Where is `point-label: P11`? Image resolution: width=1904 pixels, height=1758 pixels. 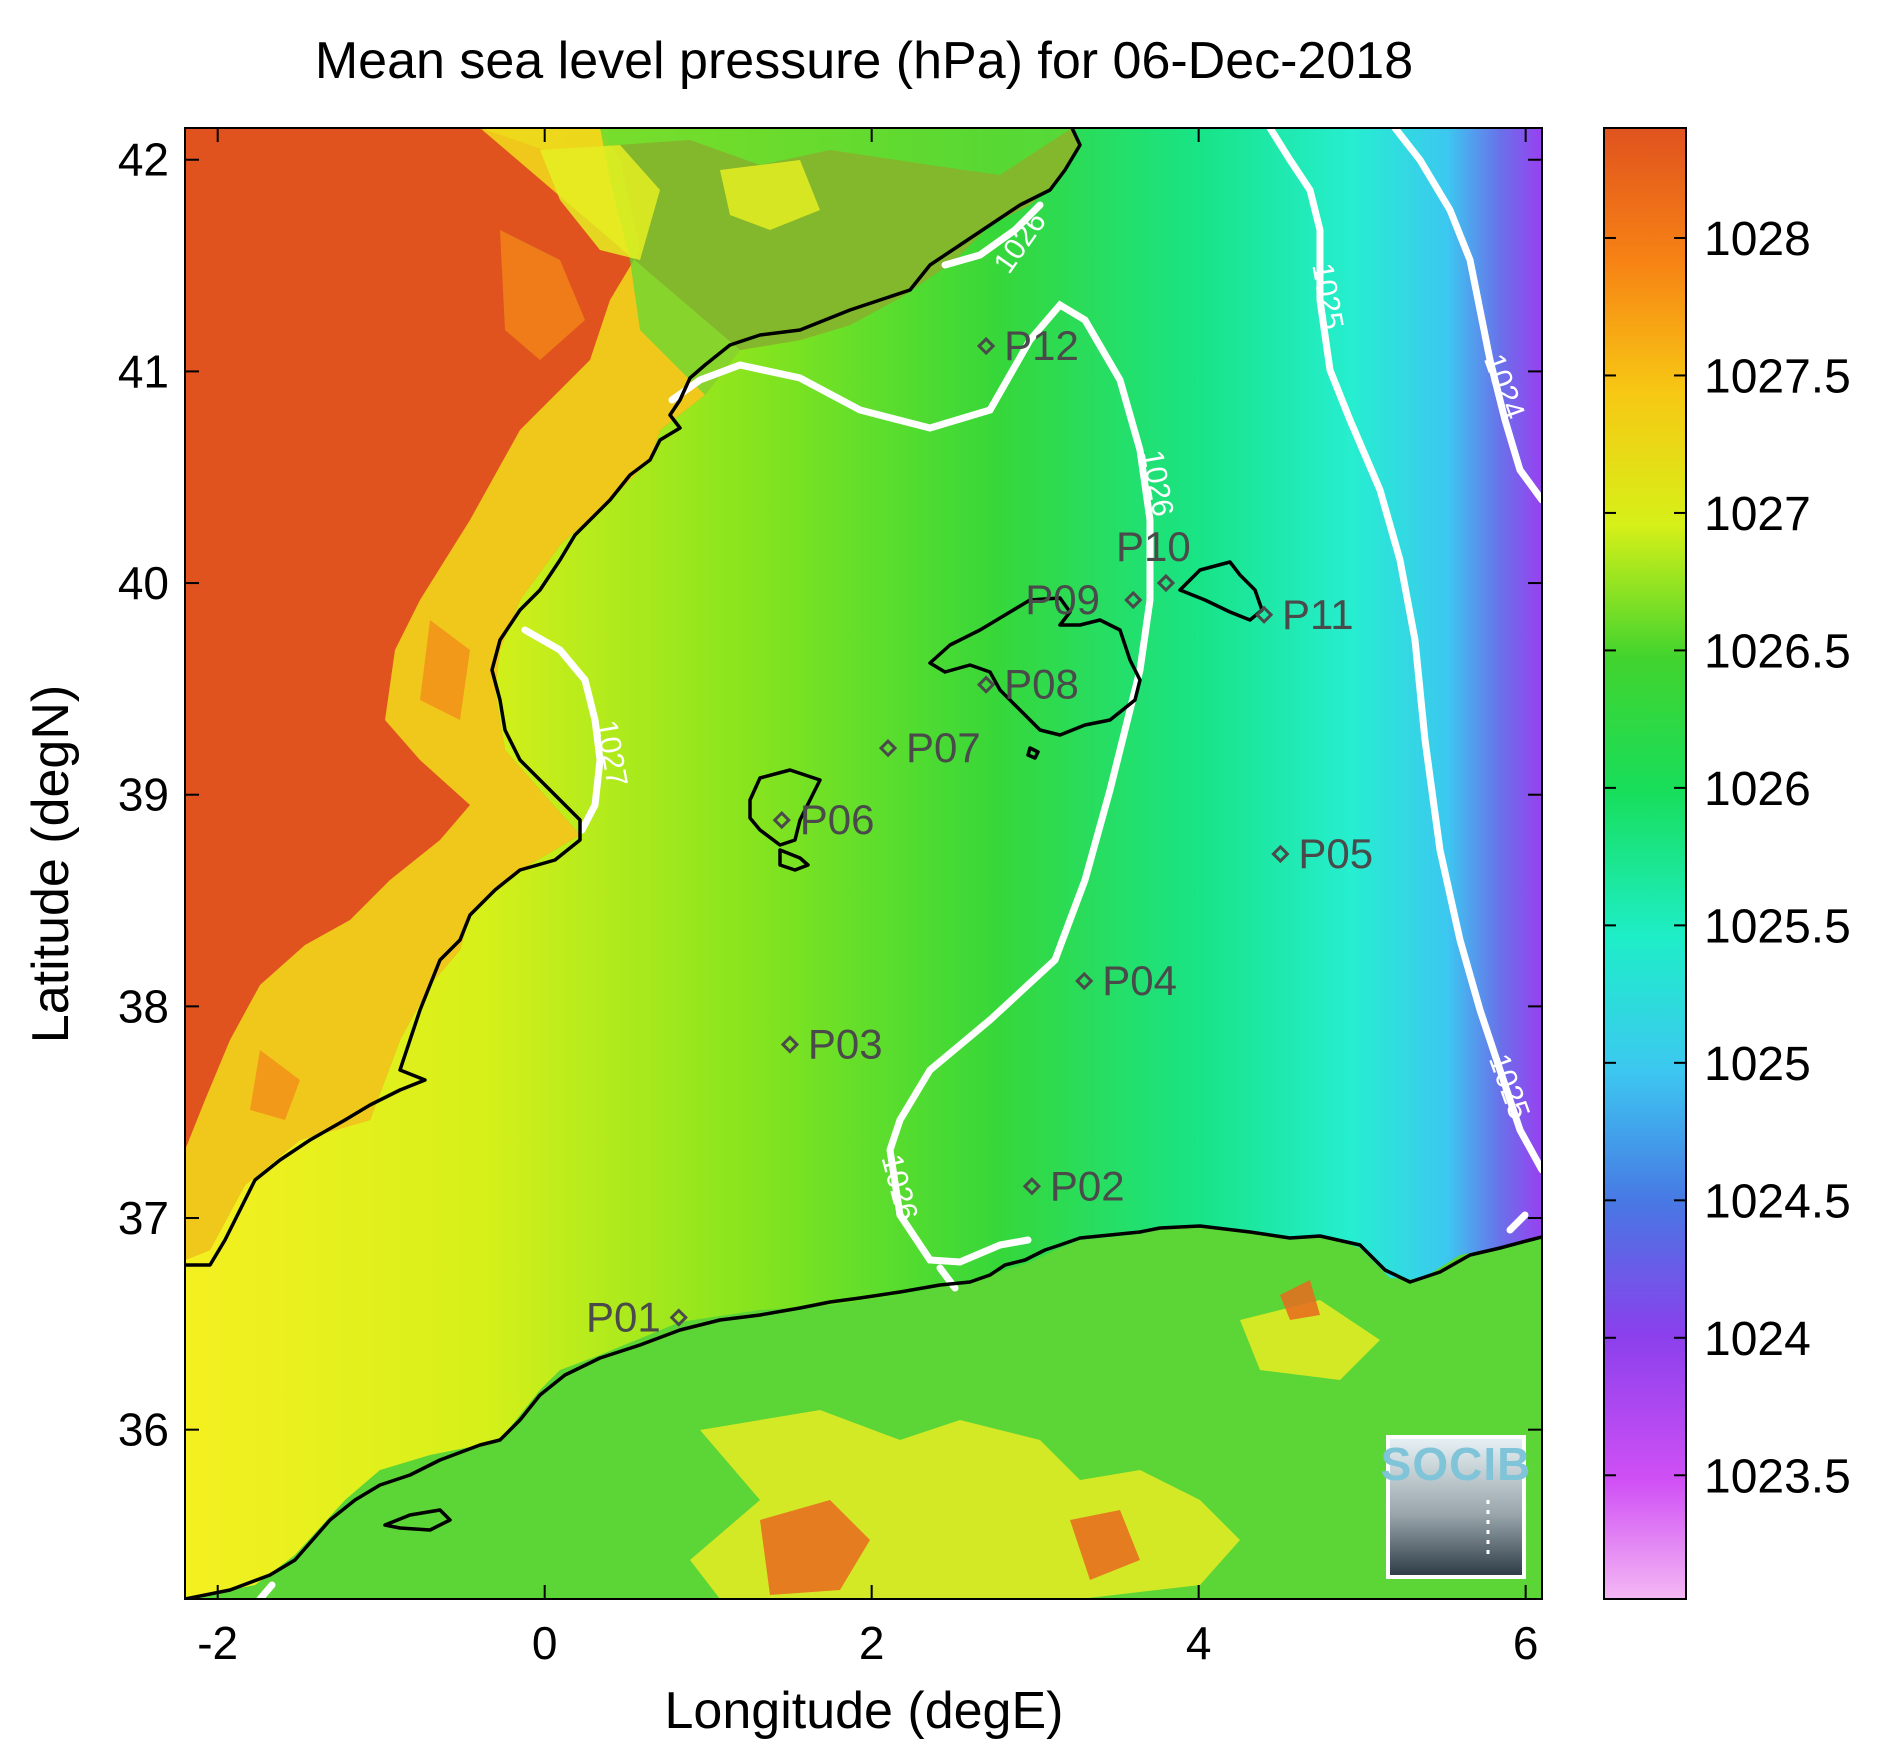 point-label: P11 is located at coordinates (1318, 614).